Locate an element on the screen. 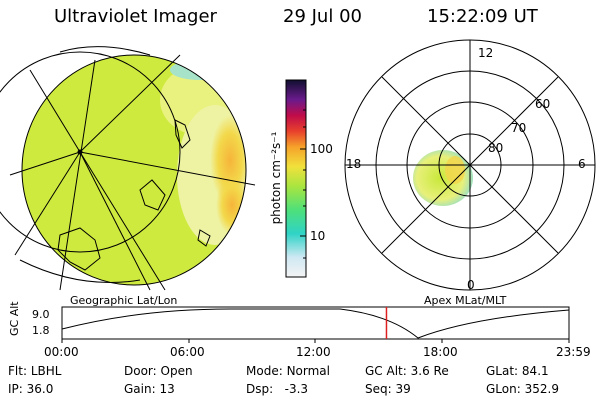  y-tick-low: 1.8 is located at coordinates (41, 330).